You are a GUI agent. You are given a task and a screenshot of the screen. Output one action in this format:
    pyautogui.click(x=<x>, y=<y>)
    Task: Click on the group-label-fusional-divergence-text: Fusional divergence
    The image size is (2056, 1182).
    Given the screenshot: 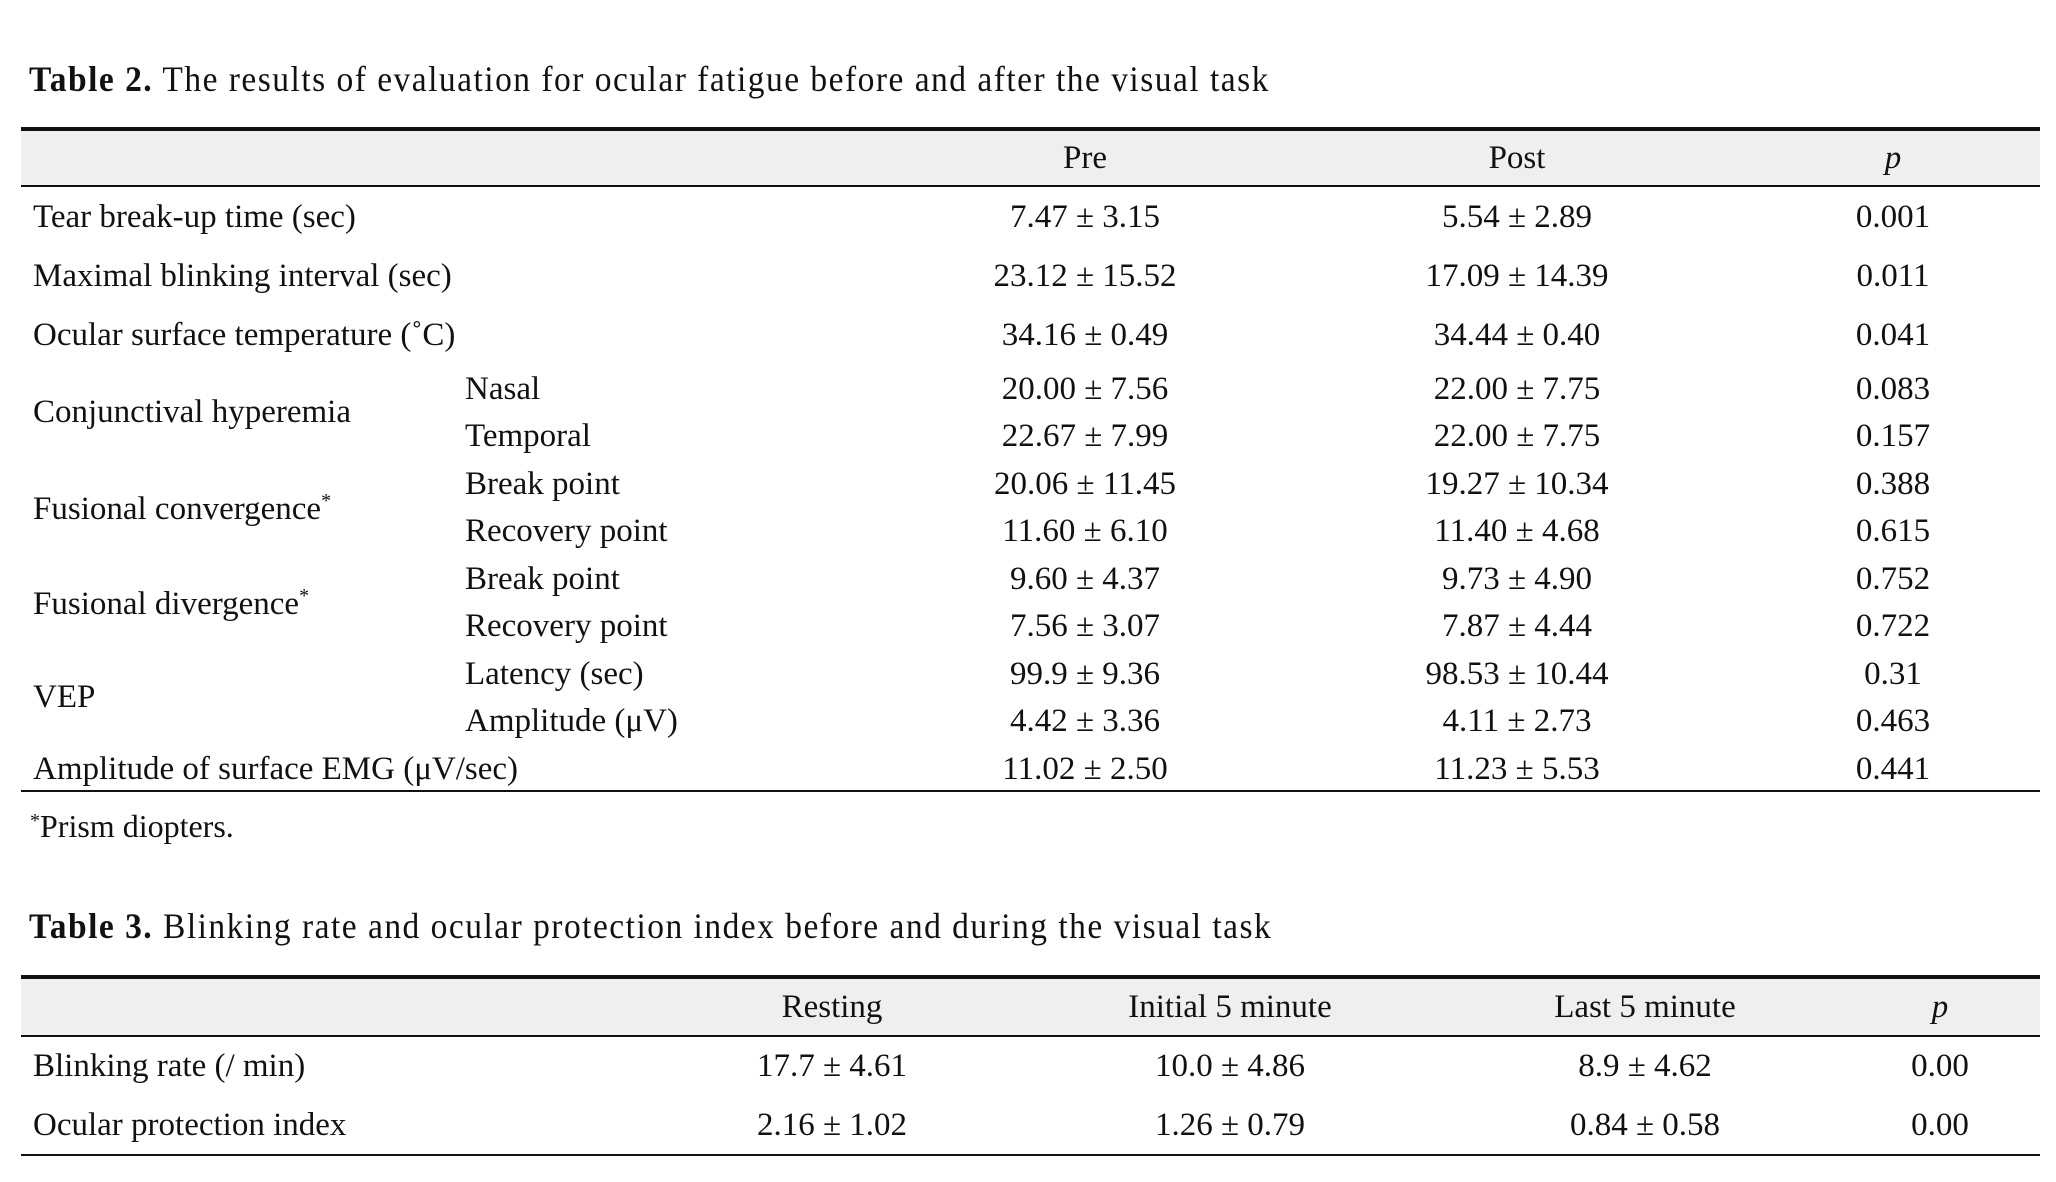 What is the action you would take?
    pyautogui.click(x=166, y=604)
    